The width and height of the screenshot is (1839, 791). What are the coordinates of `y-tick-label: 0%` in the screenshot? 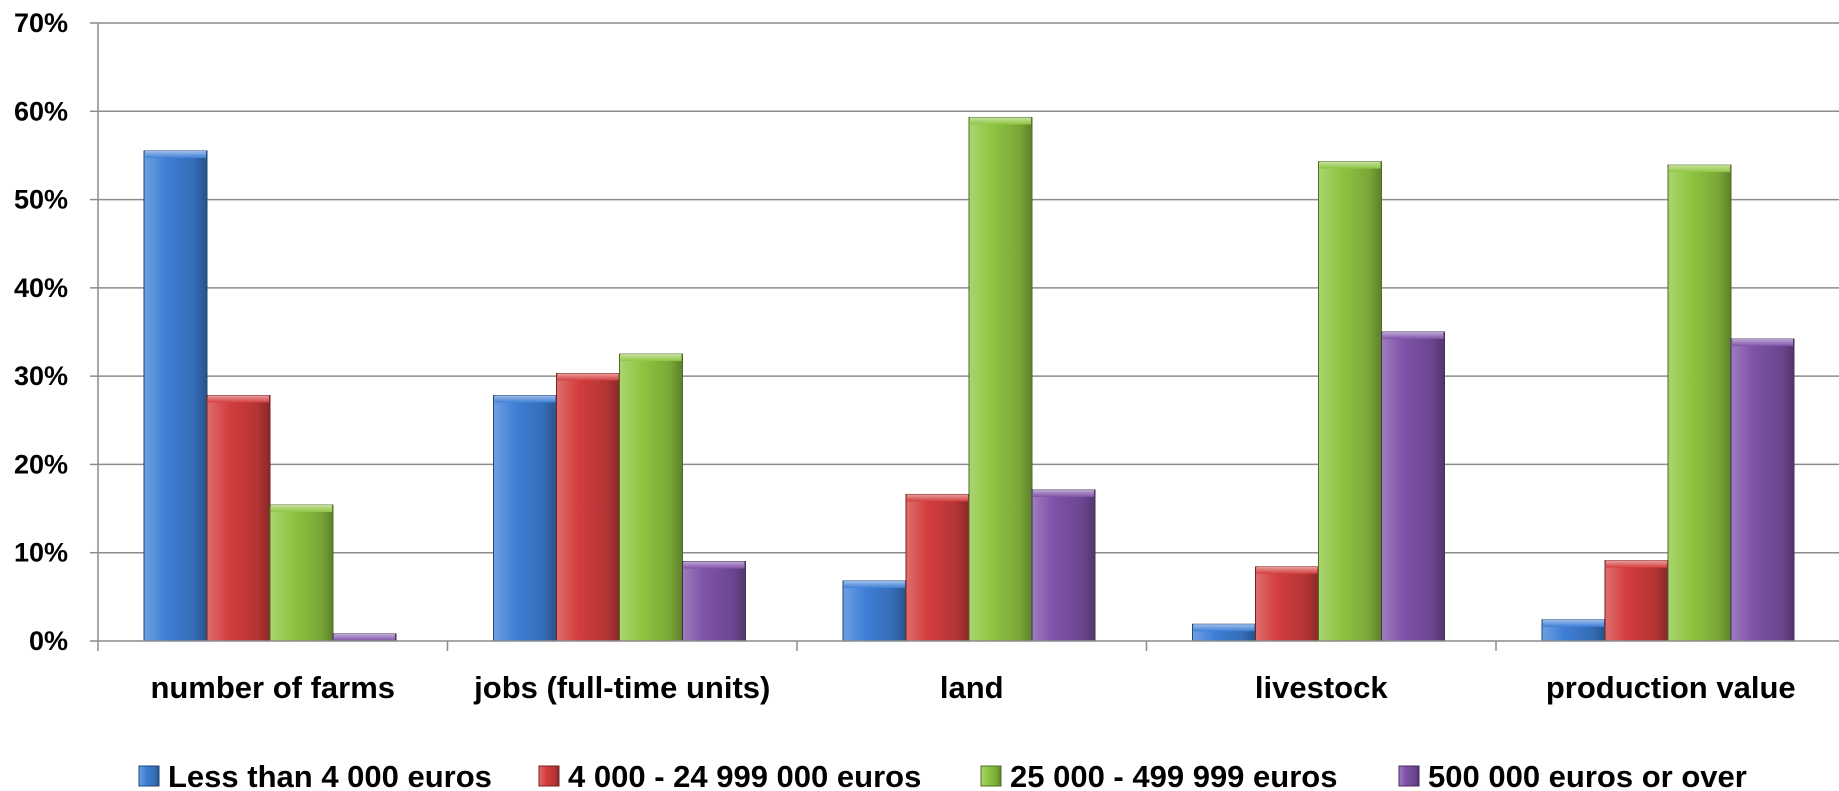 It's located at (48, 641).